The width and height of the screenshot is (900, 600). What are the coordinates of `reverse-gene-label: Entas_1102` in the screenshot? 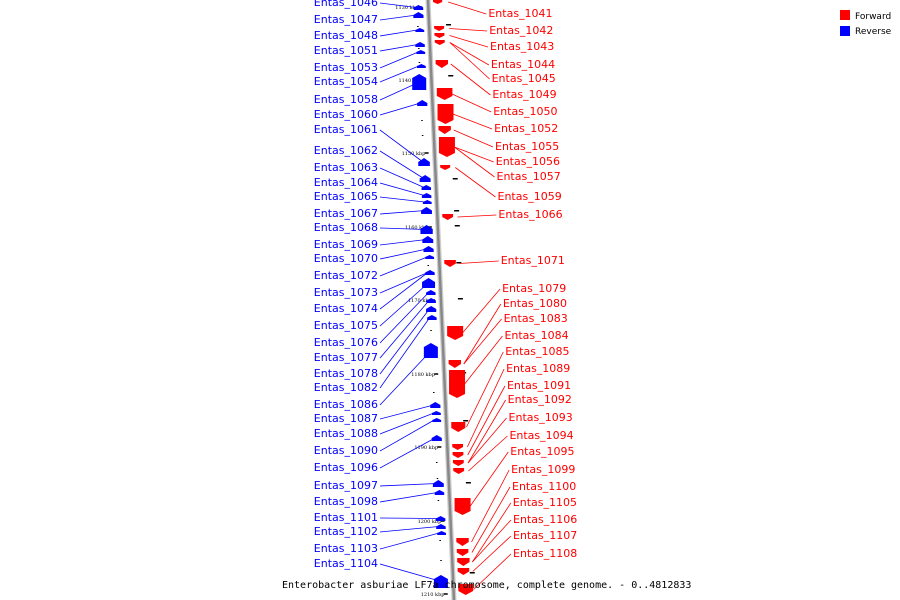 It's located at (346, 531).